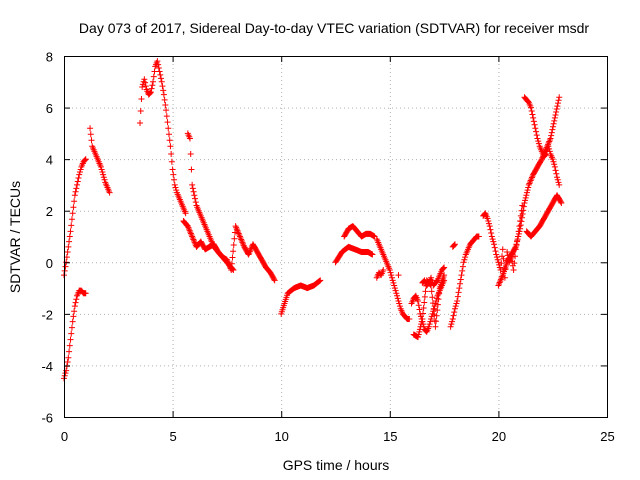  What do you see at coordinates (47, 366) in the screenshot?
I see `y-tick-label: -4` at bounding box center [47, 366].